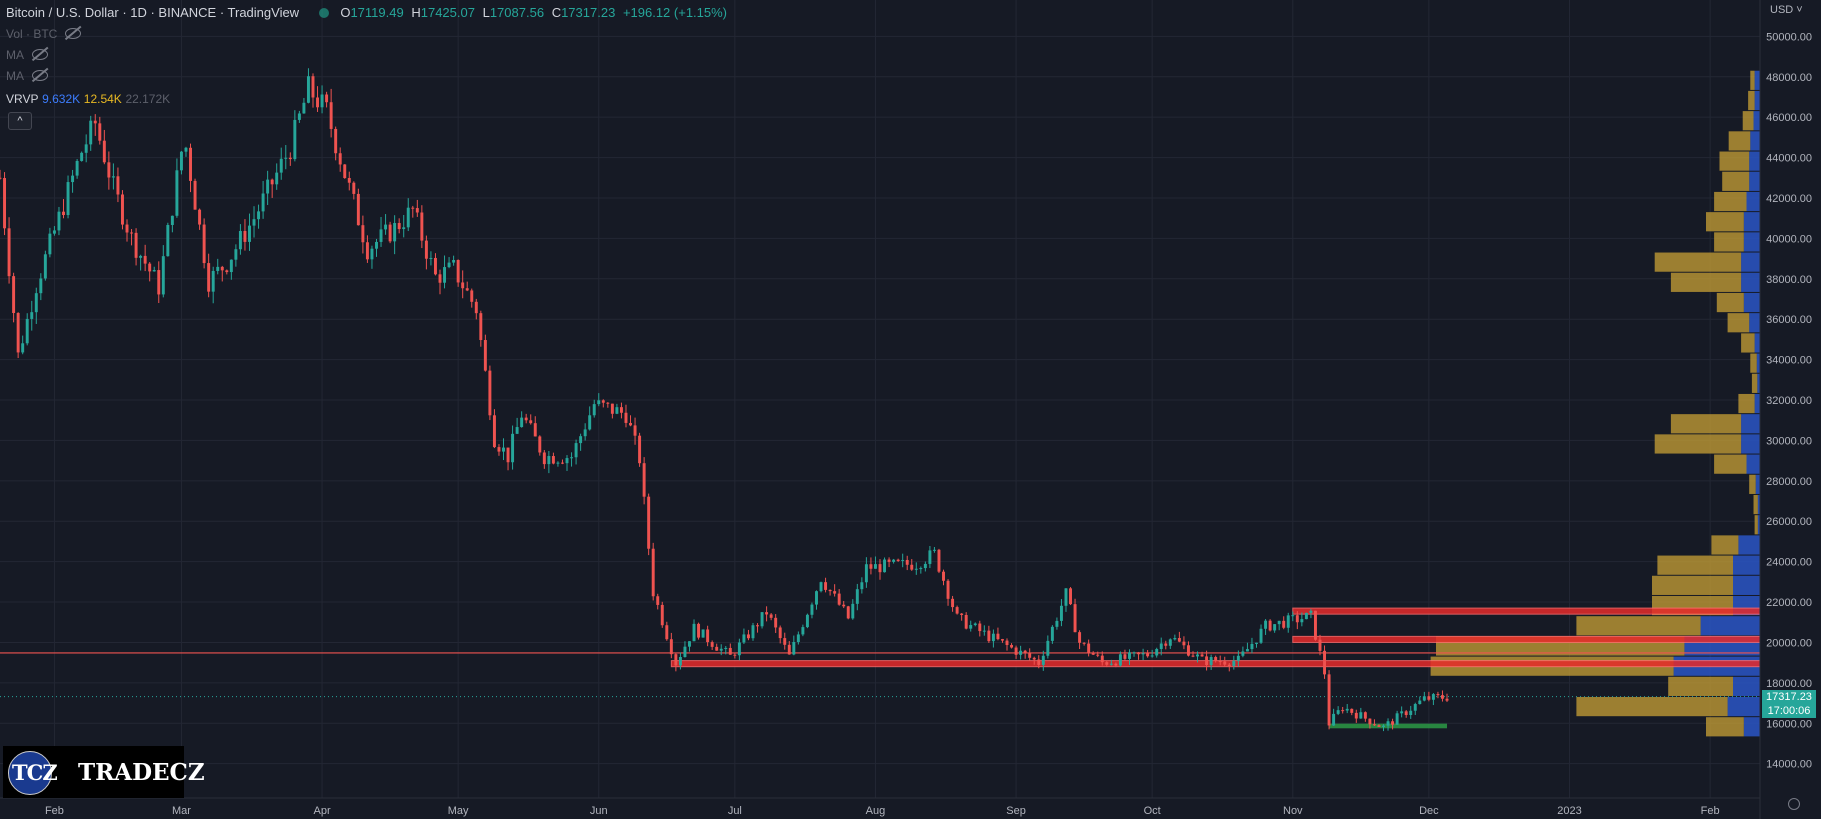 Image resolution: width=1821 pixels, height=819 pixels. I want to click on gear-icon, so click(1794, 804).